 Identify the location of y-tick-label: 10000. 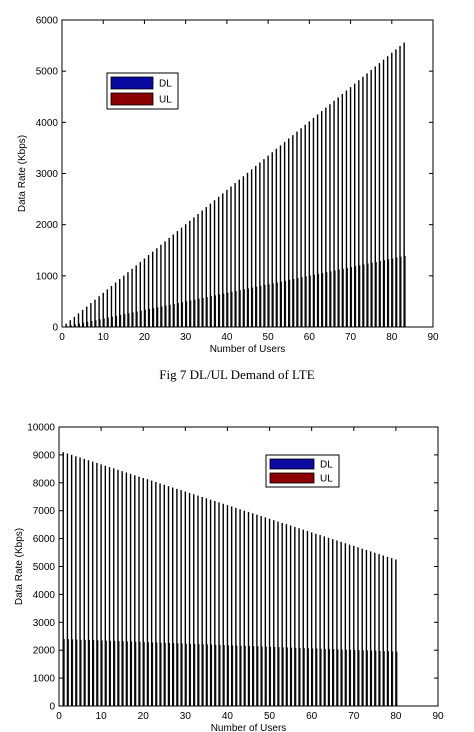
(41, 428).